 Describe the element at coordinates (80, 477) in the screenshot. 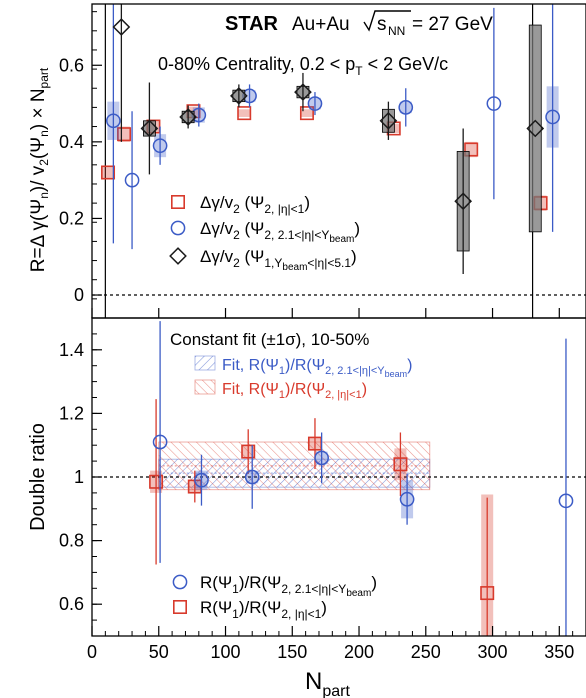

I see `bottom-y-axis: 0.6 0.8 1 1.2 1.4` at that location.